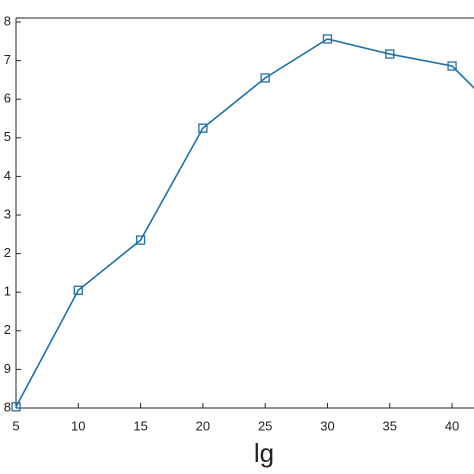 This screenshot has width=474, height=474. What do you see at coordinates (7, 59) in the screenshot?
I see `y-tick-label: 7` at bounding box center [7, 59].